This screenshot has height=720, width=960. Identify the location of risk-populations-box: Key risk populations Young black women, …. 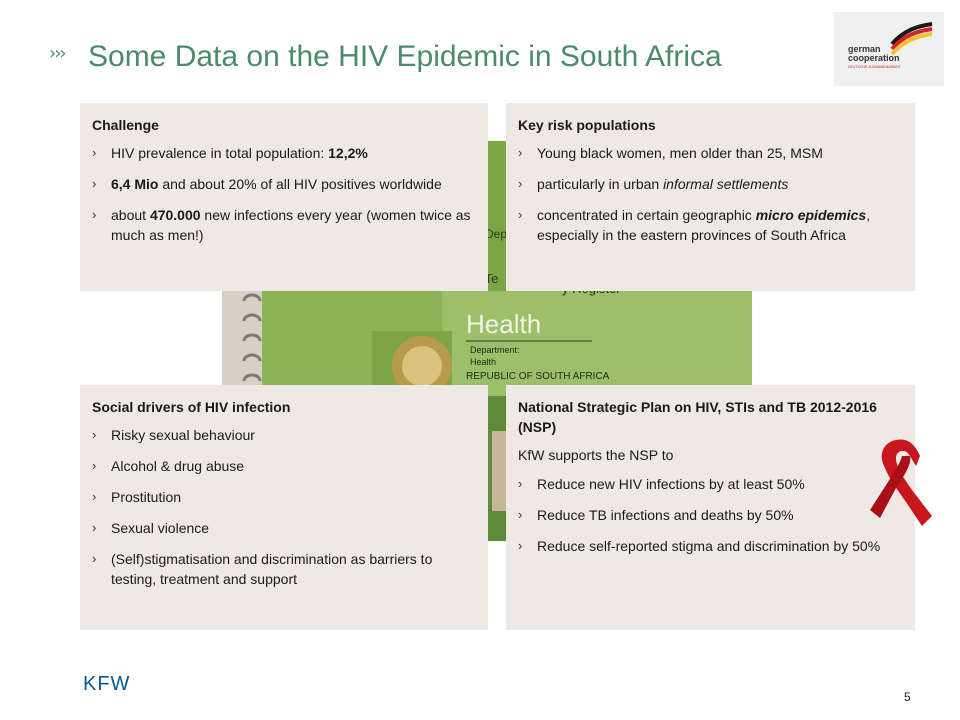
(710, 197).